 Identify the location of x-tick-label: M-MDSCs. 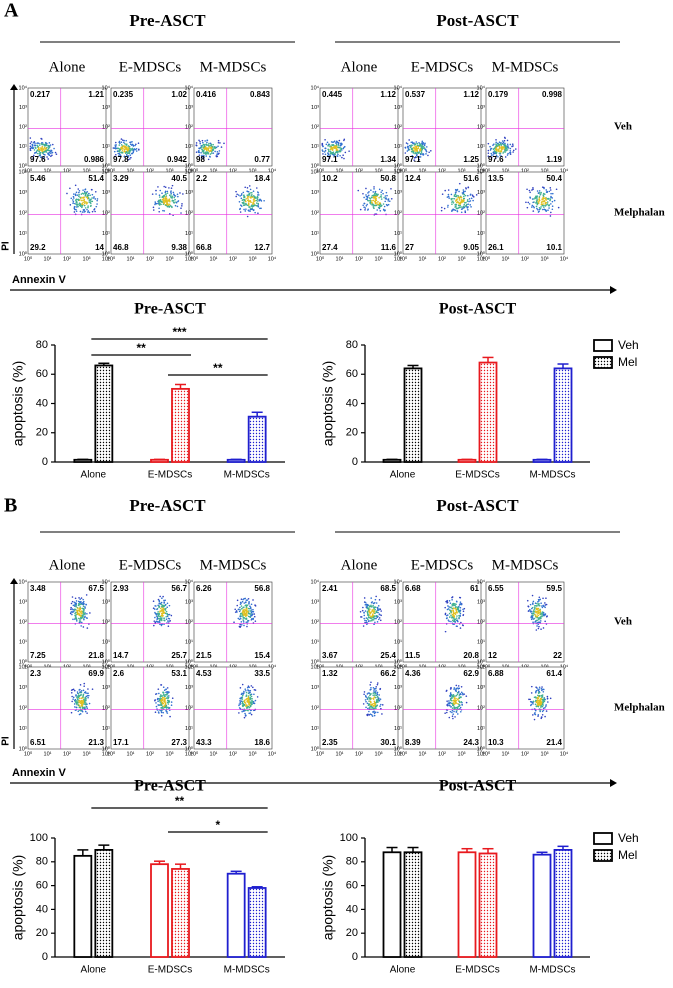
(552, 970).